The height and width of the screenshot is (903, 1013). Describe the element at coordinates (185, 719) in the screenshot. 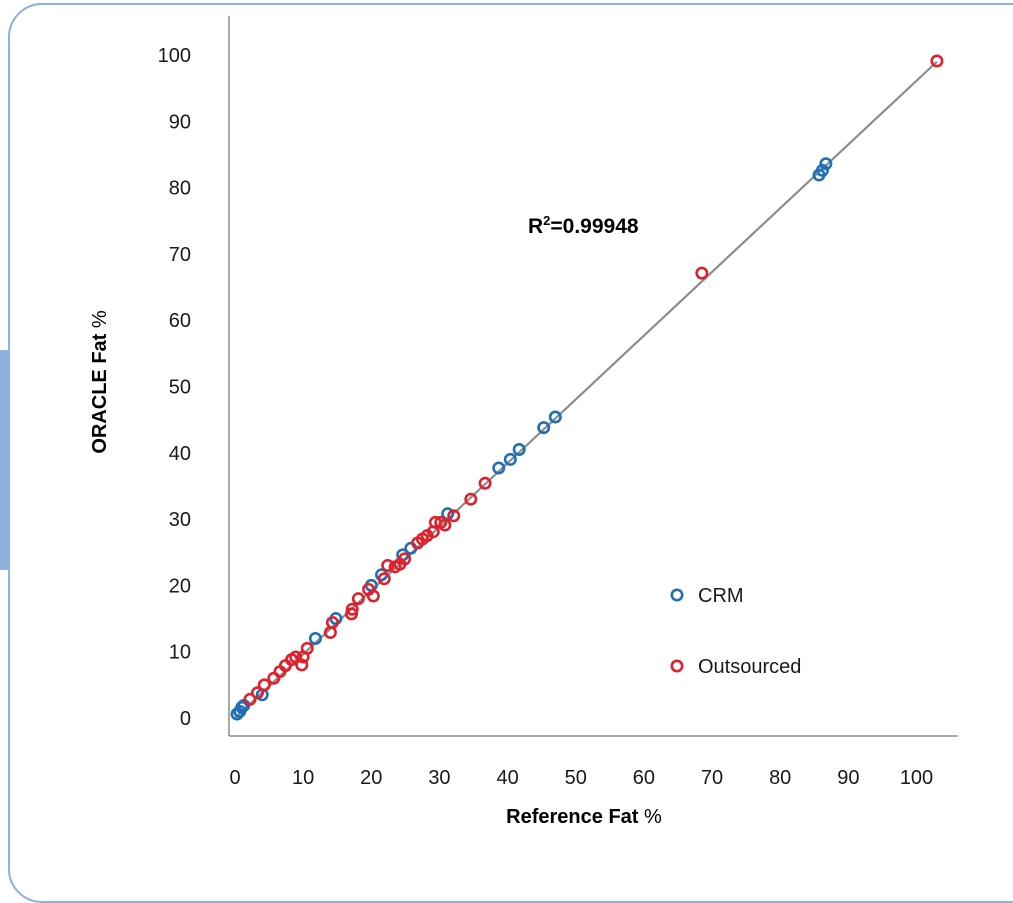

I see `y-tick-label: 0` at that location.